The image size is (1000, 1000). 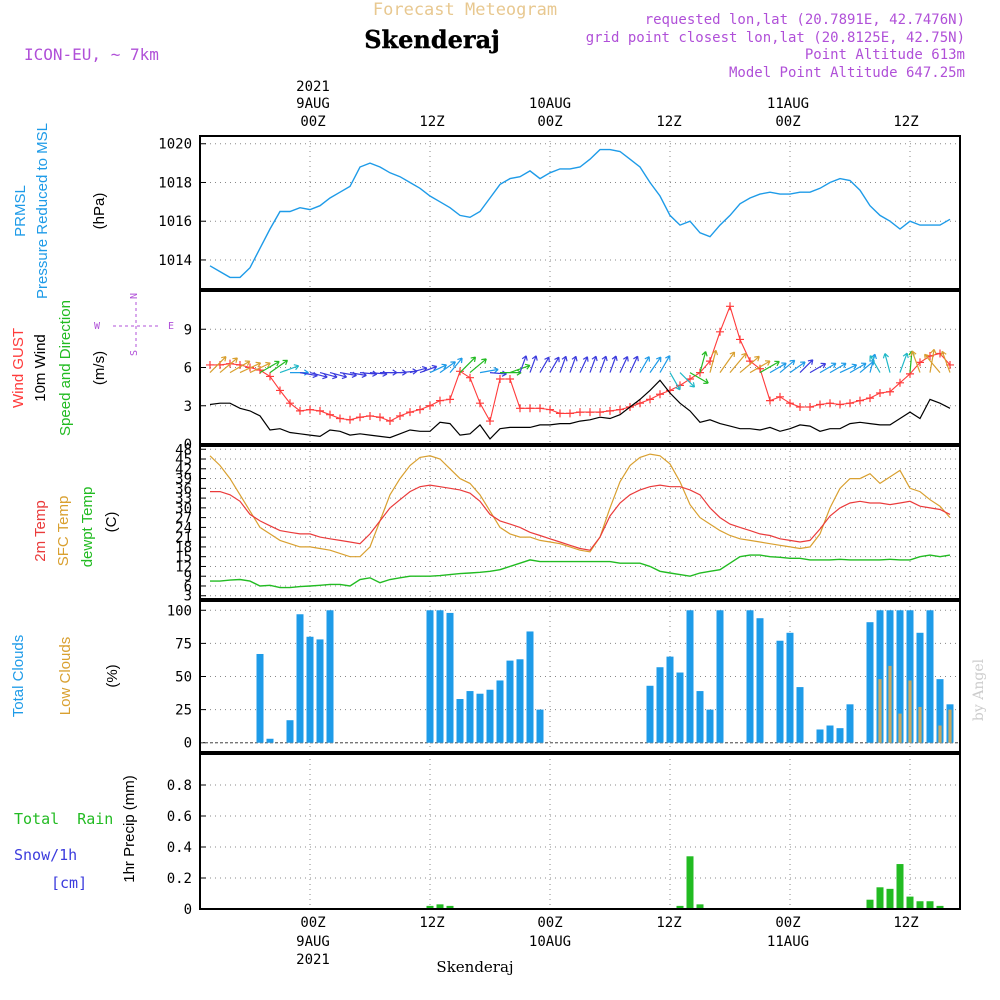 What do you see at coordinates (313, 960) in the screenshot?
I see `bottom-year-label: 2021` at bounding box center [313, 960].